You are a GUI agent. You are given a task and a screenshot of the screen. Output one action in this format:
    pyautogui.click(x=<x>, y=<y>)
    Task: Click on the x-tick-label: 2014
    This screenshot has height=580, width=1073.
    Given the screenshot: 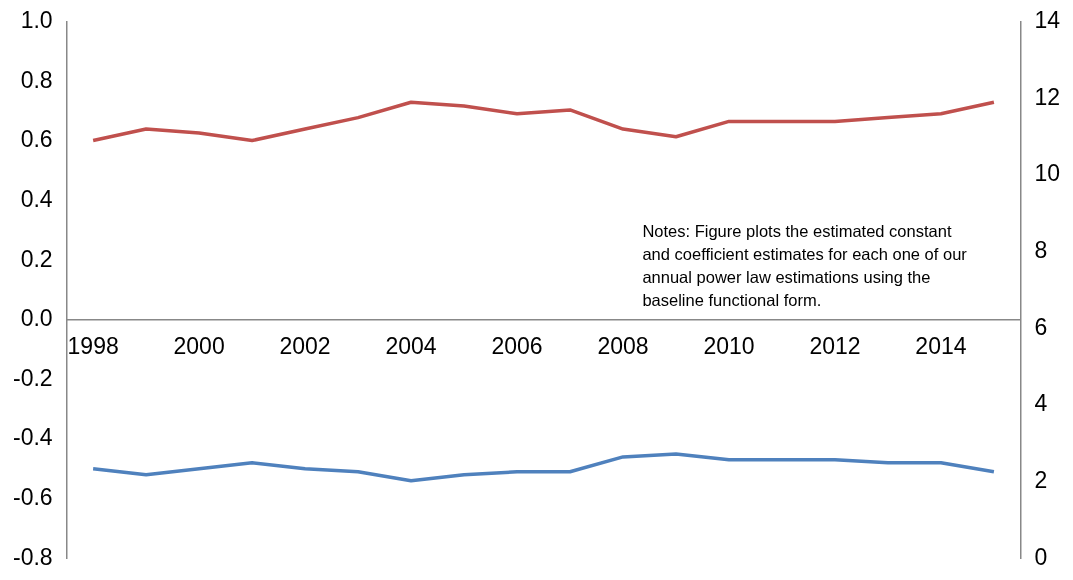 What is the action you would take?
    pyautogui.click(x=941, y=345)
    